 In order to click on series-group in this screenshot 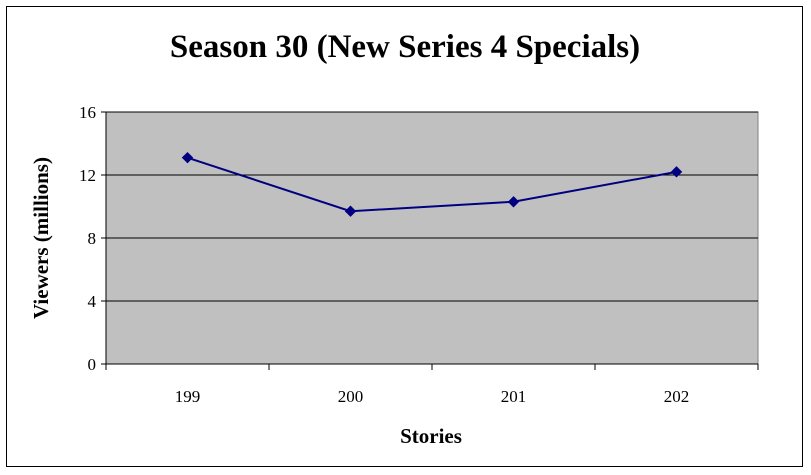, I will do `click(432, 184)`.